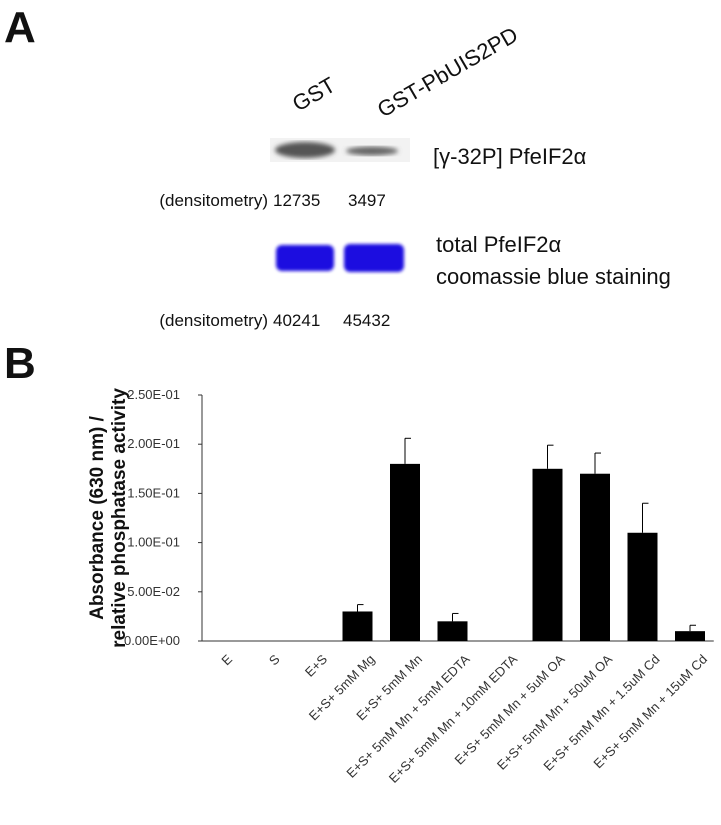  Describe the element at coordinates (153, 492) in the screenshot. I see `y-tick-label: 1.50E-01` at that location.